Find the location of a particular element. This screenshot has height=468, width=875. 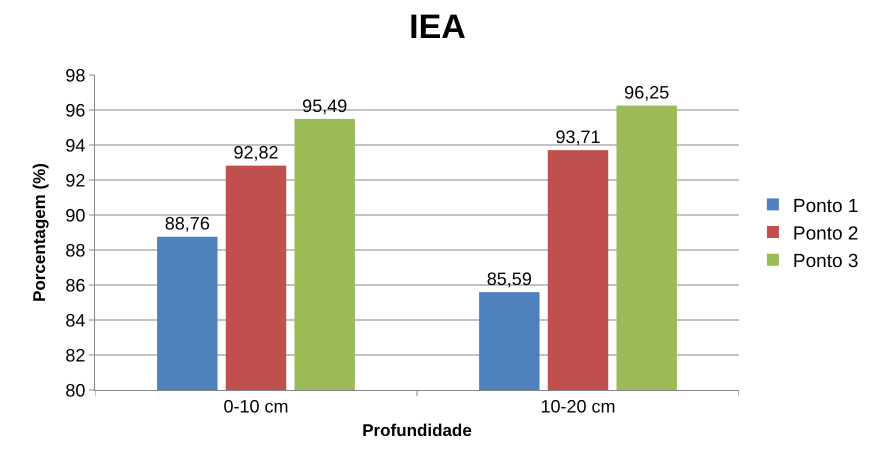

x-axis-title: Profundidade is located at coordinates (417, 430).